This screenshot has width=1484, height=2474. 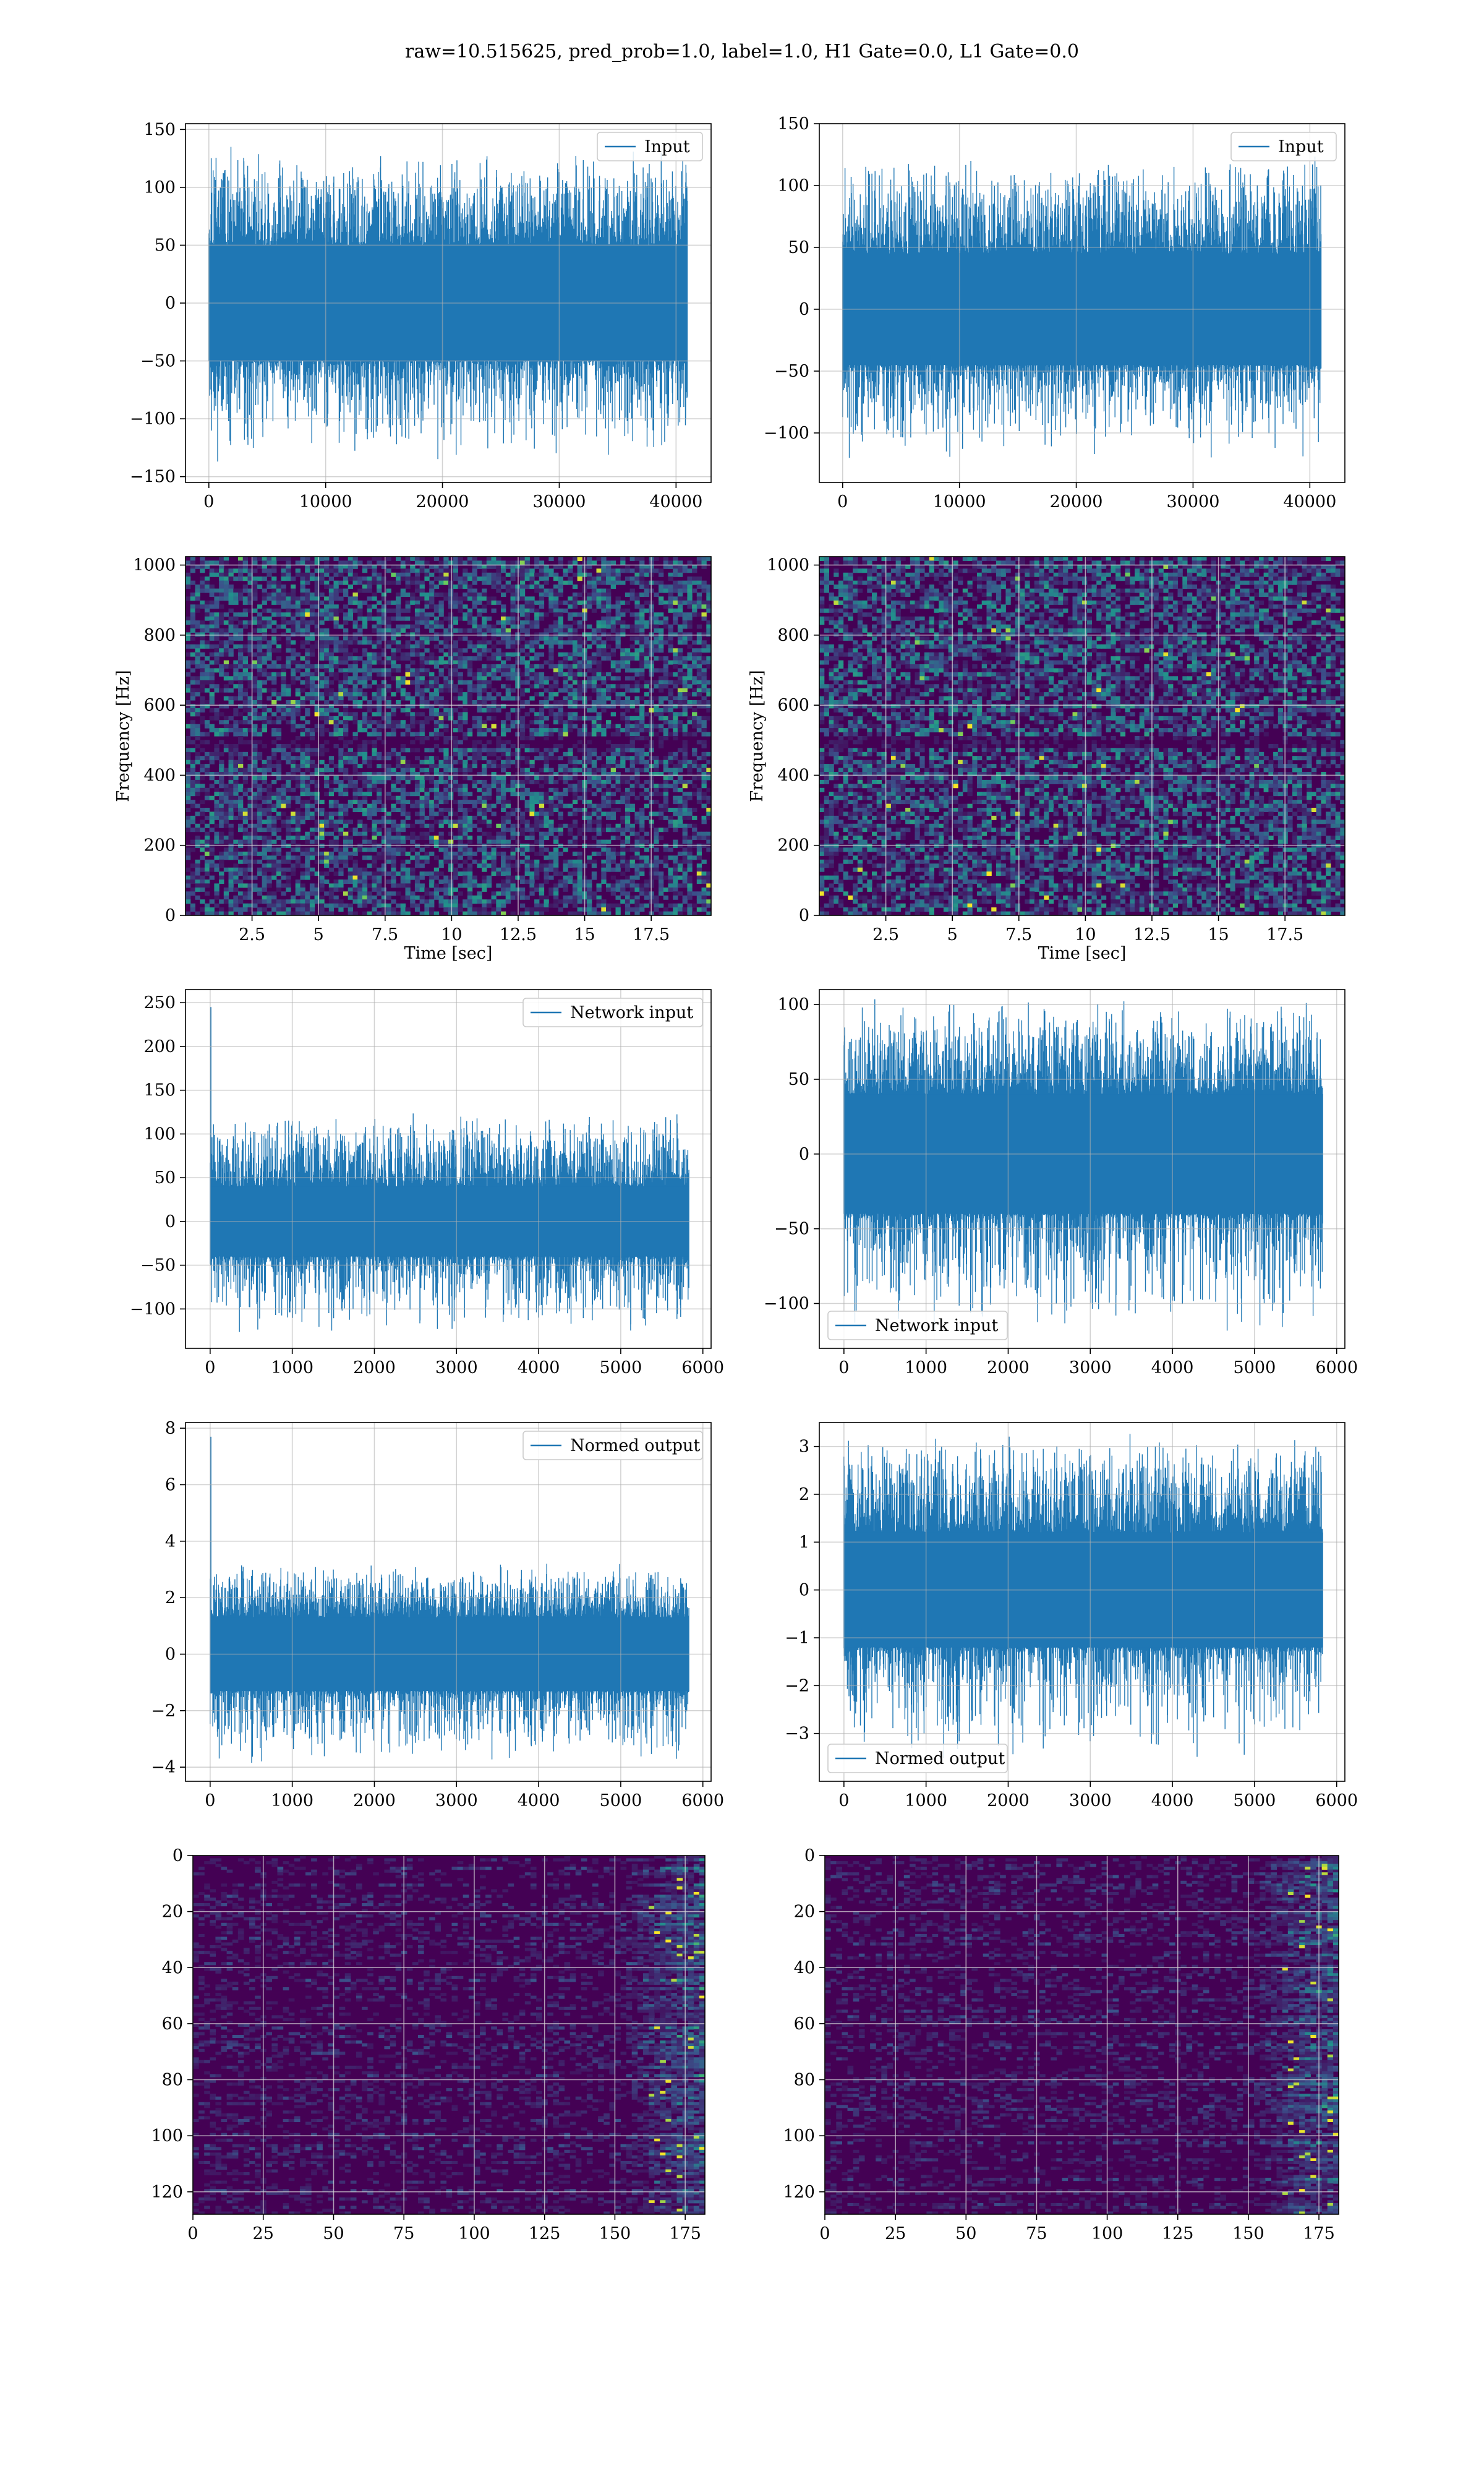 I want to click on x-tick-label: 20000, so click(x=1076, y=501).